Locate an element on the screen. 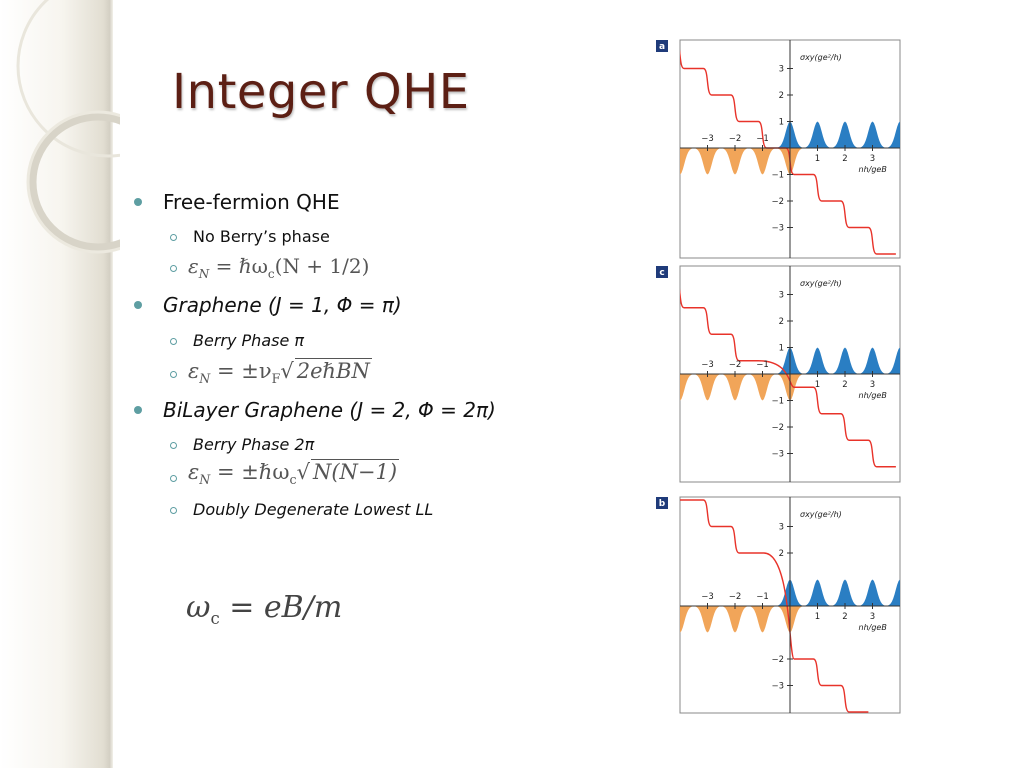  hall-conductivity-plot-c: c −3 −2 −1 1 2 3 3 2 1 −1 −2 −3 σxy(ge²/h) nh/geB is located at coordinates (778, 374).